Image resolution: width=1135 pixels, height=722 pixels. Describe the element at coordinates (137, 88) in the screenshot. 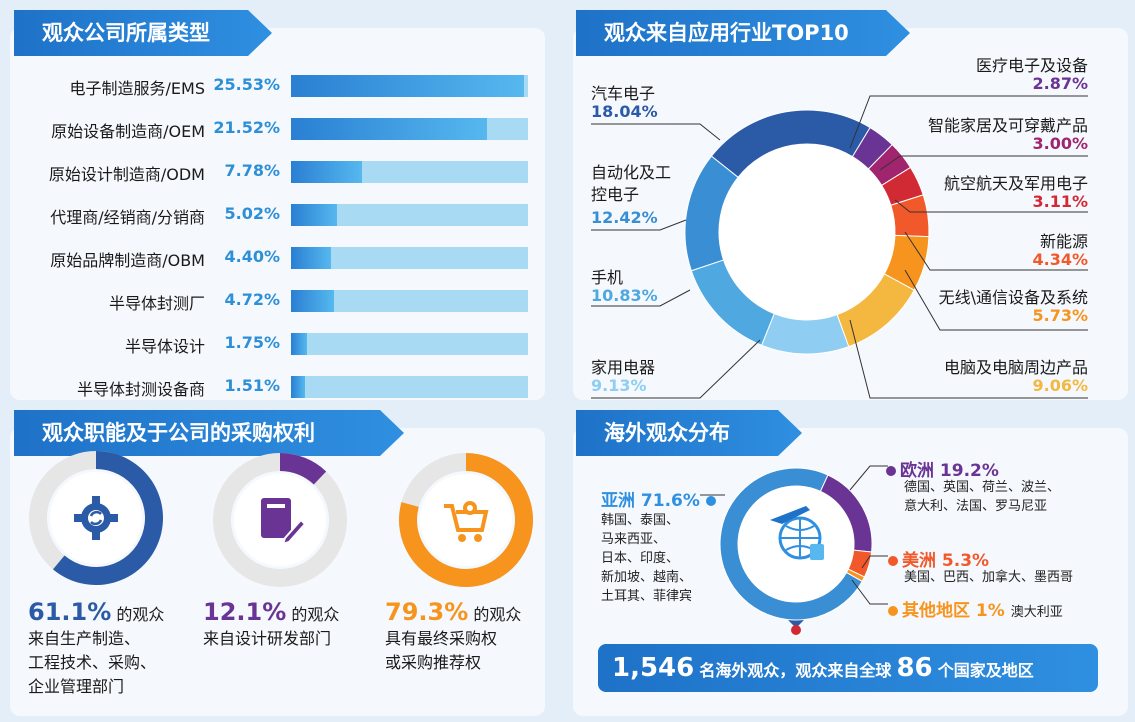

I see `bar-category-label: 电子制造服务/EMS` at that location.